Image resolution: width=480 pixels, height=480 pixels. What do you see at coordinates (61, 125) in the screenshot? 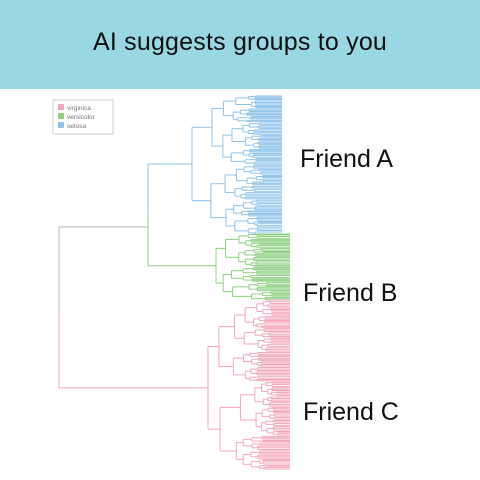
I see `legend-swatch-setosa` at bounding box center [61, 125].